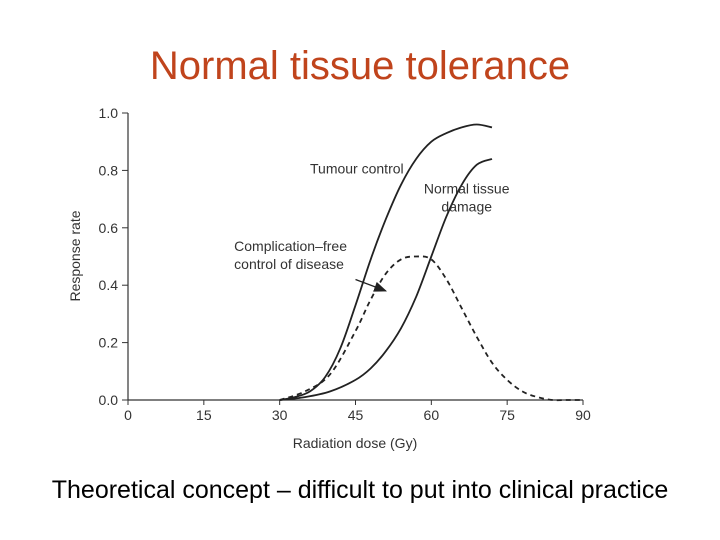 The image size is (720, 540). I want to click on x-tick-label: 0, so click(128, 415).